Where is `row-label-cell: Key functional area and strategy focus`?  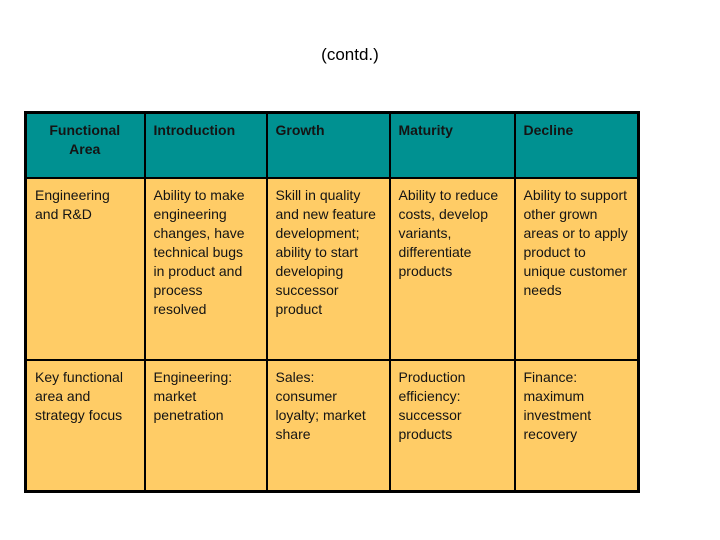 row-label-cell: Key functional area and strategy focus is located at coordinates (85, 425).